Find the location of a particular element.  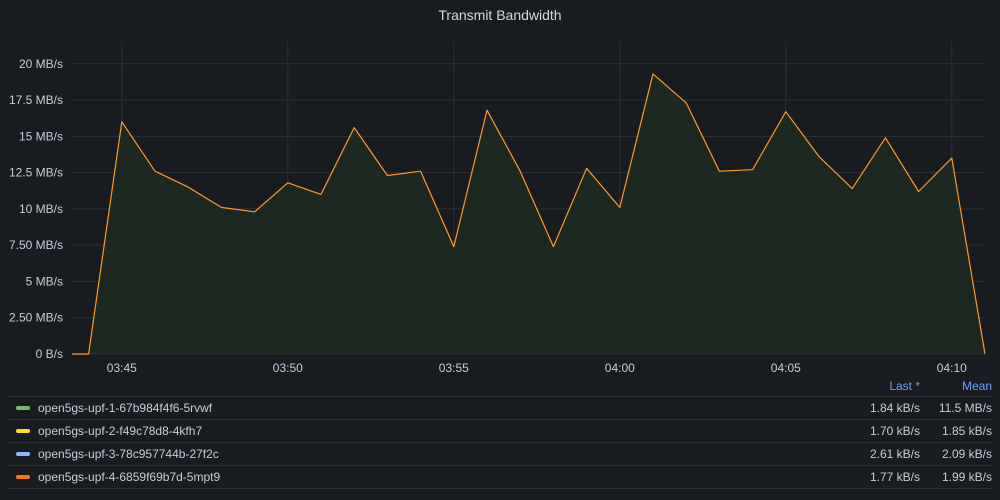

x-tick-label: 04:05 is located at coordinates (786, 368).